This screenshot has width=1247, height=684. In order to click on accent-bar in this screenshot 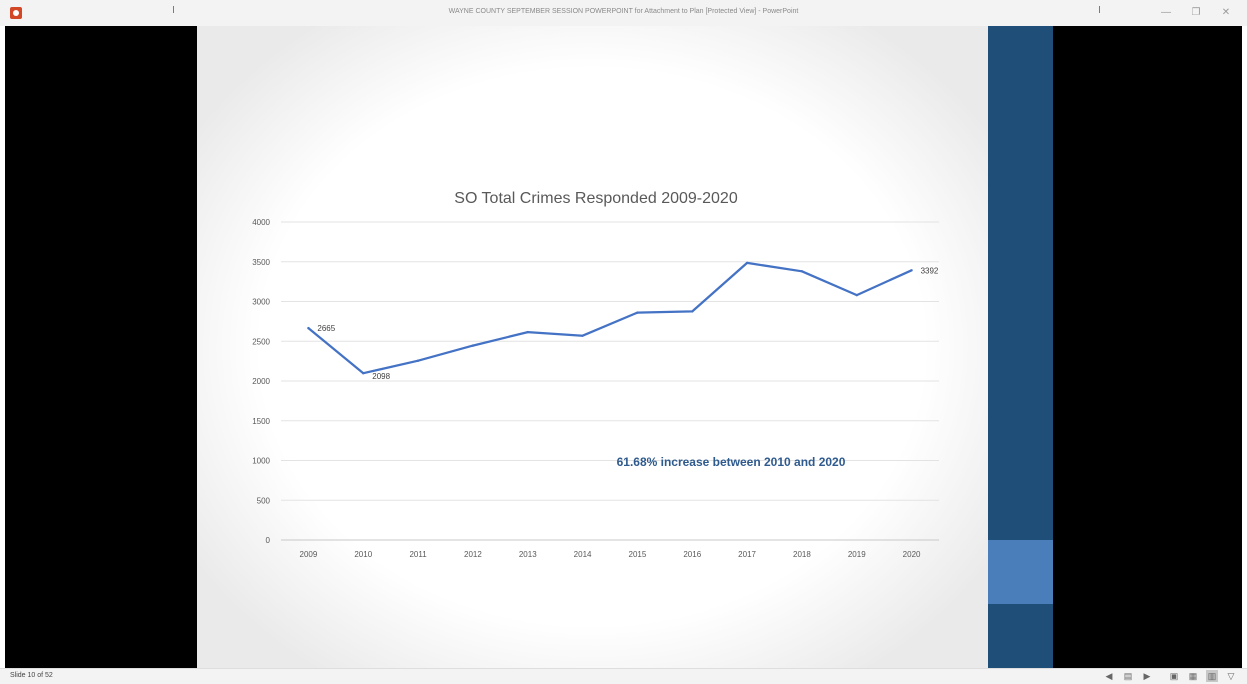, I will do `click(1020, 347)`.